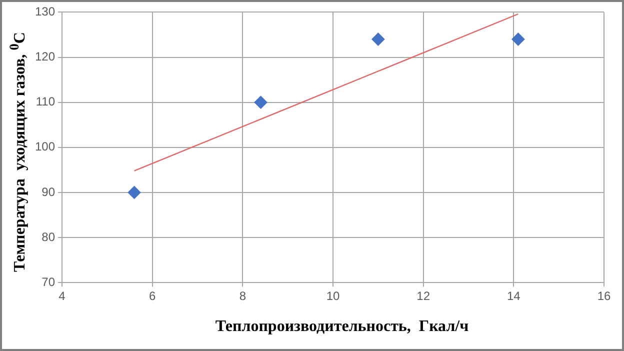 Image resolution: width=624 pixels, height=351 pixels. What do you see at coordinates (62, 296) in the screenshot?
I see `x-tick-label: 4` at bounding box center [62, 296].